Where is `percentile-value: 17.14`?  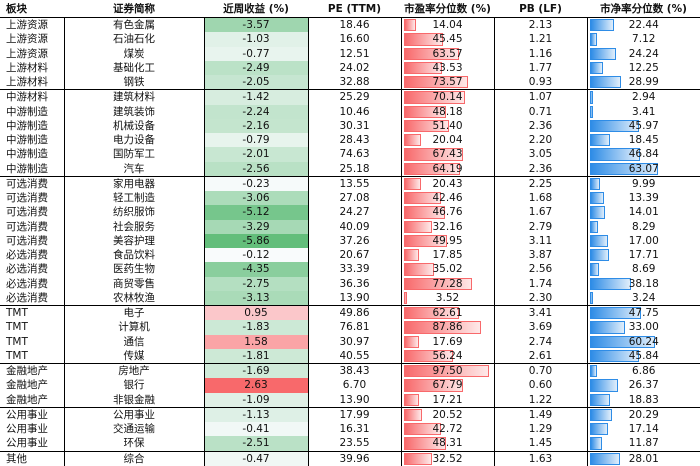
percentile-value: 17.14 is located at coordinates (644, 429).